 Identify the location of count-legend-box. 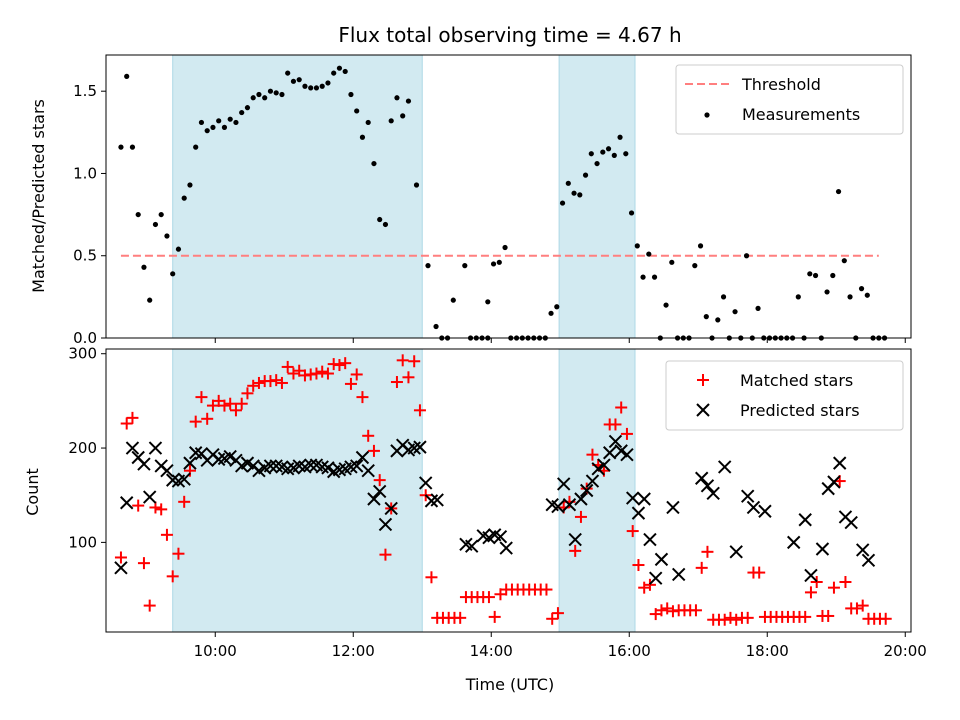
(784, 395).